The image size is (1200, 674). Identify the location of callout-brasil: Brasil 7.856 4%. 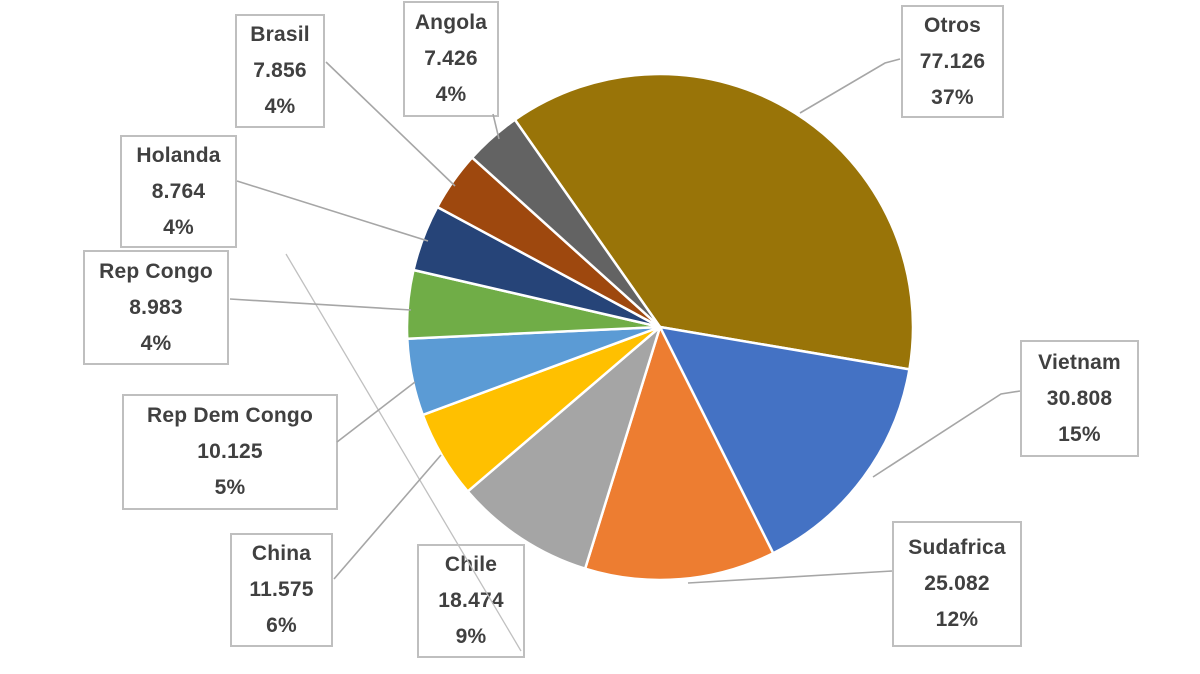
(280, 71).